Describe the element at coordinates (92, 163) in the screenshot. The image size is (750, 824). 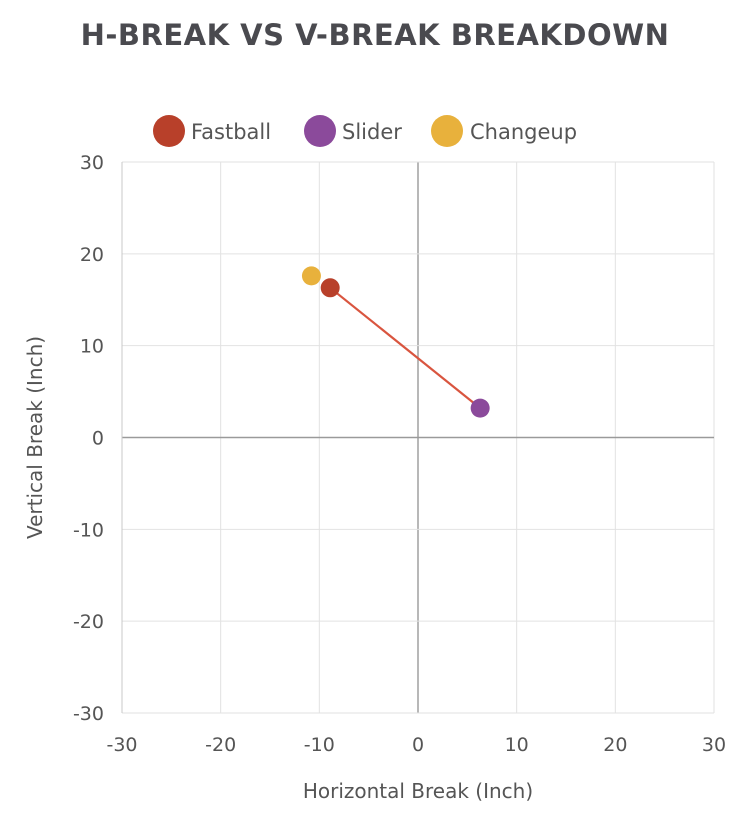
I see `y-tick-label: 30` at that location.